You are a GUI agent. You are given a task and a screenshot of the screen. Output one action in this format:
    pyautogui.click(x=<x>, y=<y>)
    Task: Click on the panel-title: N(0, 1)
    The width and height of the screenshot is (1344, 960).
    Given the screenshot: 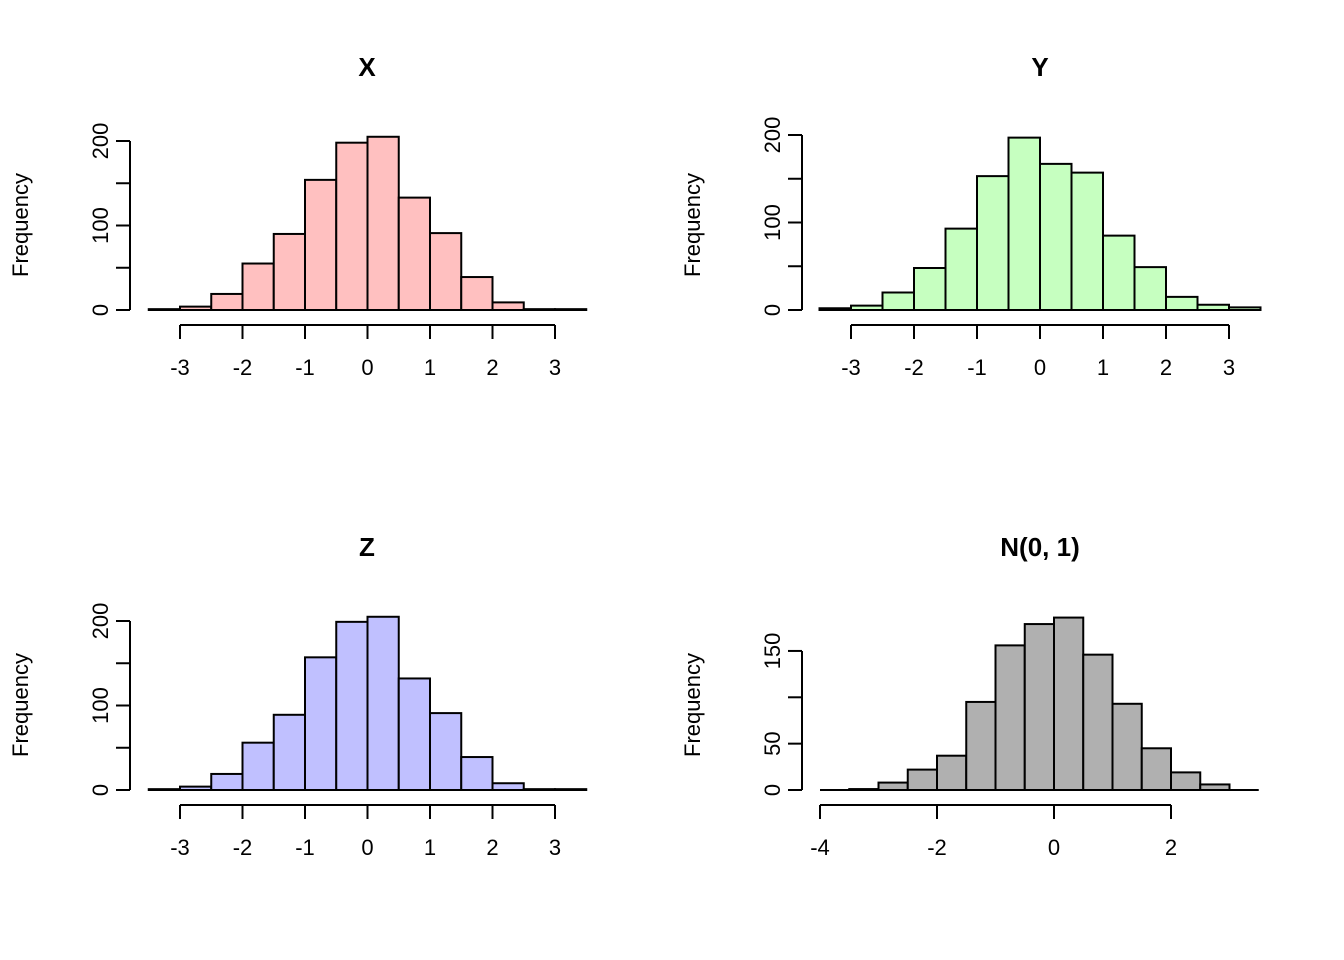 What is the action you would take?
    pyautogui.click(x=1039, y=547)
    